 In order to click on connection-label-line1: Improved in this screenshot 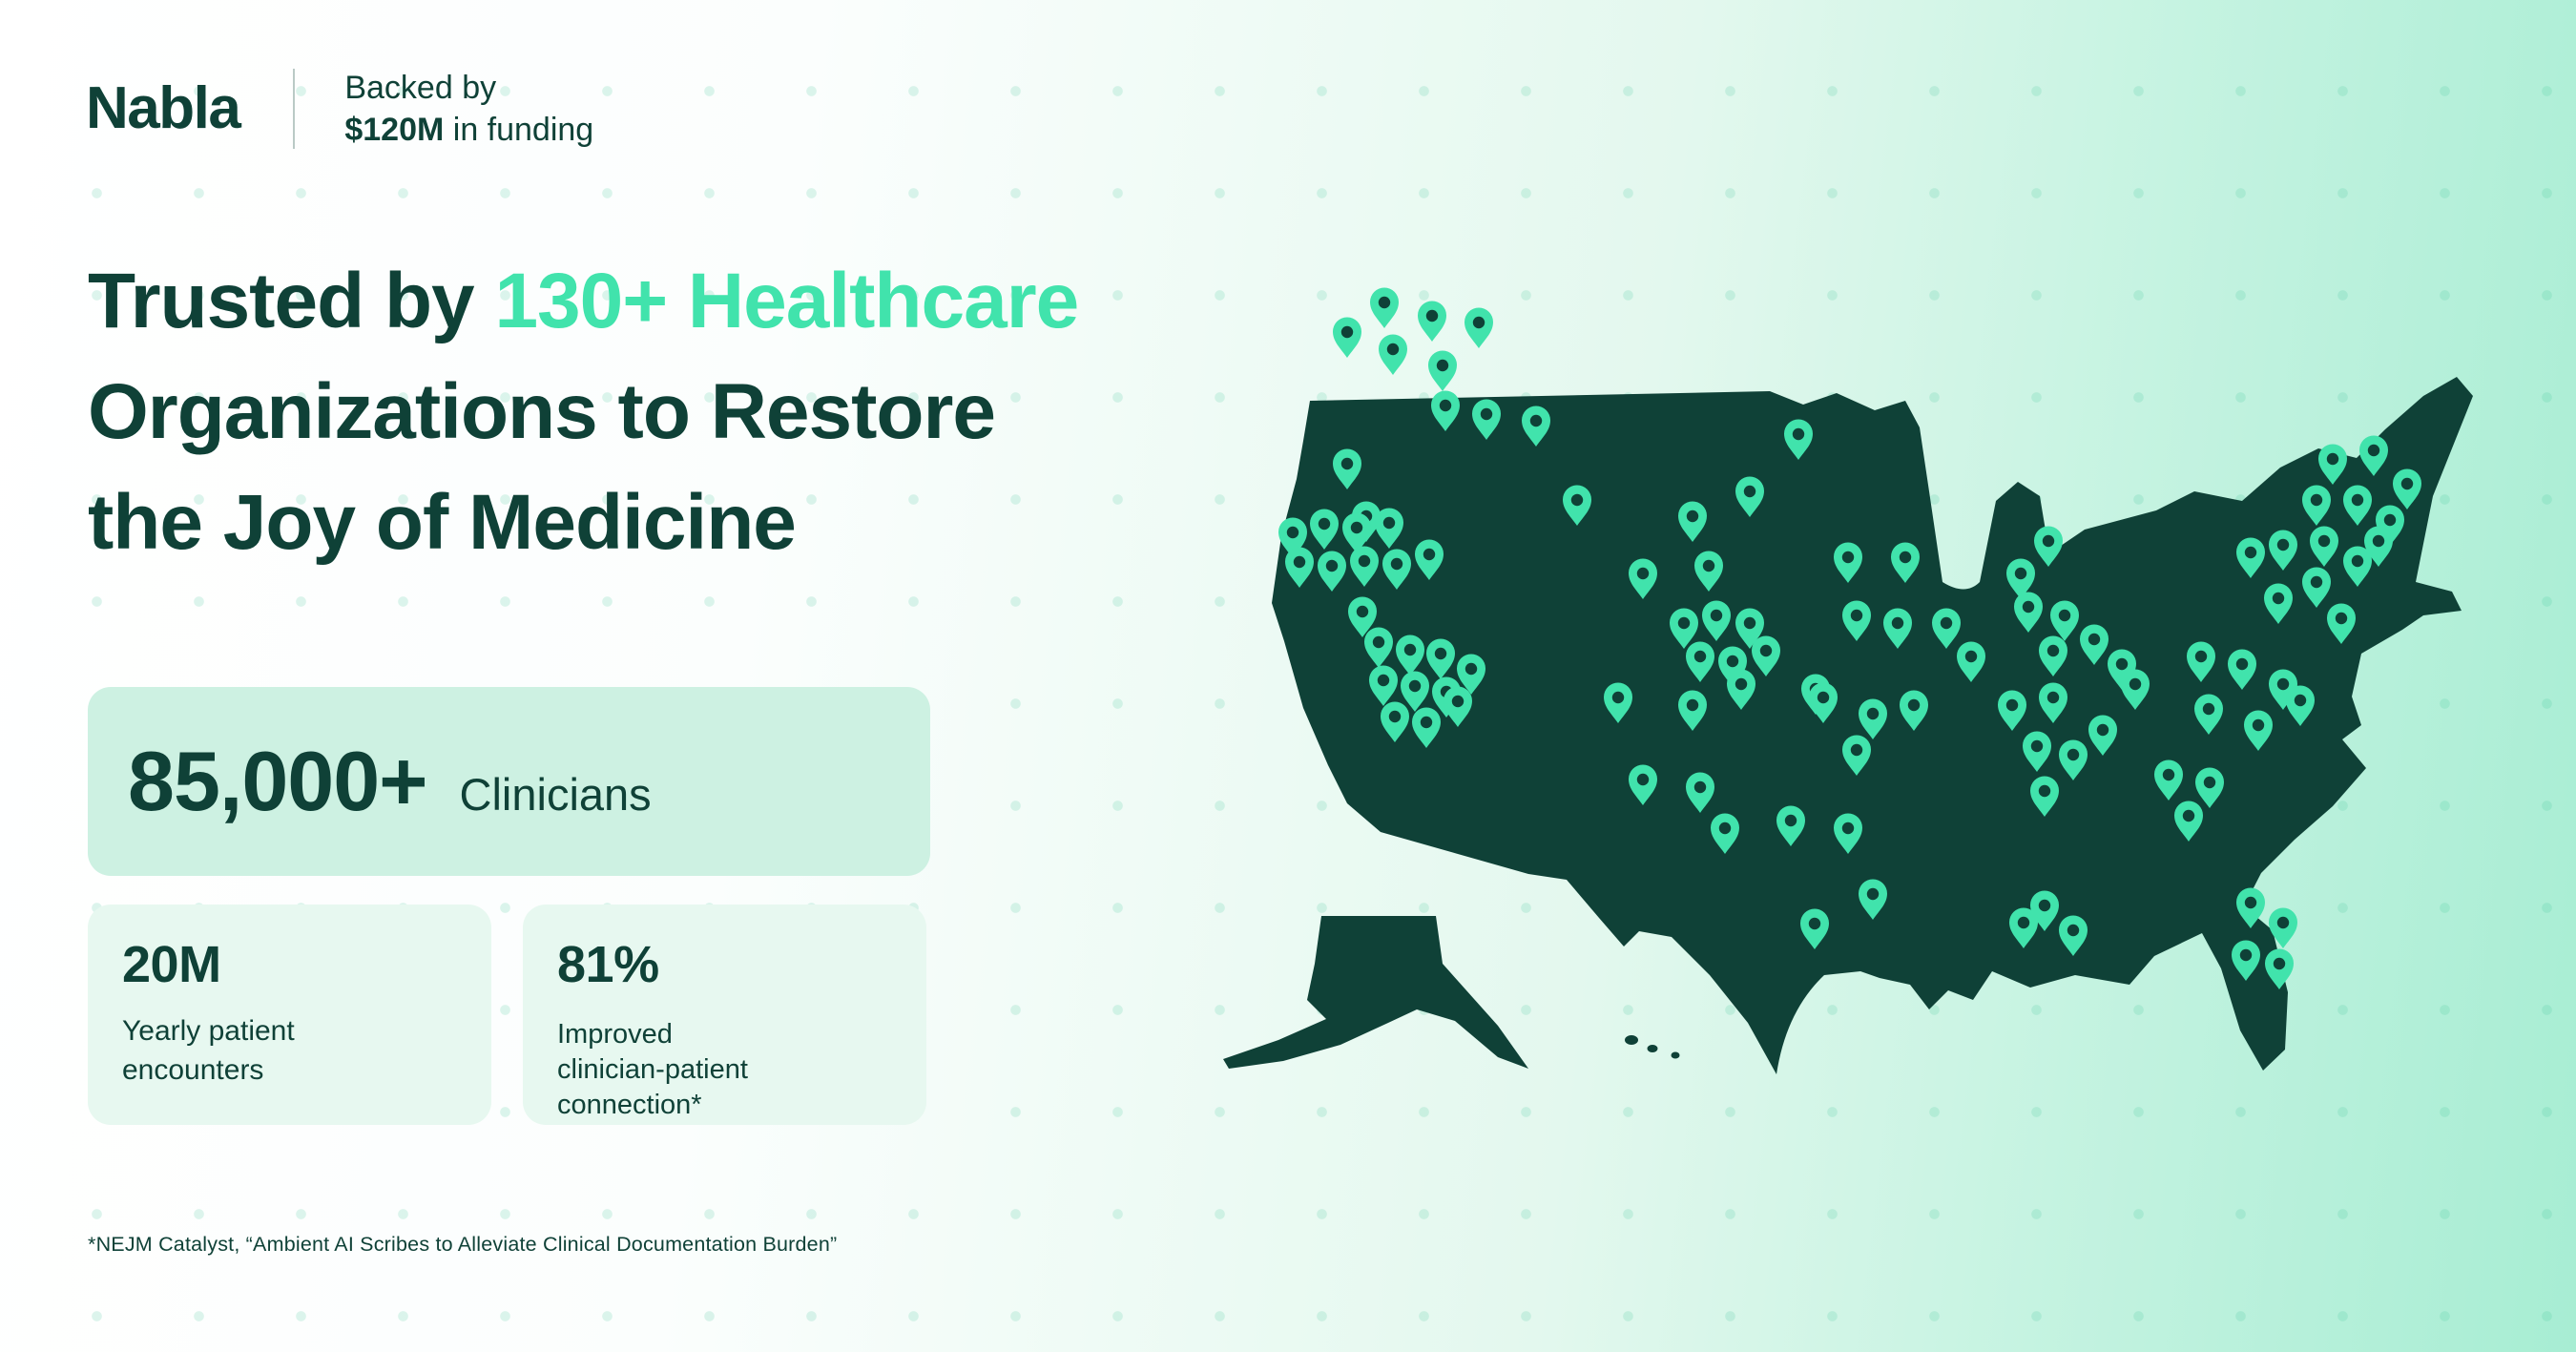, I will do `click(615, 1034)`.